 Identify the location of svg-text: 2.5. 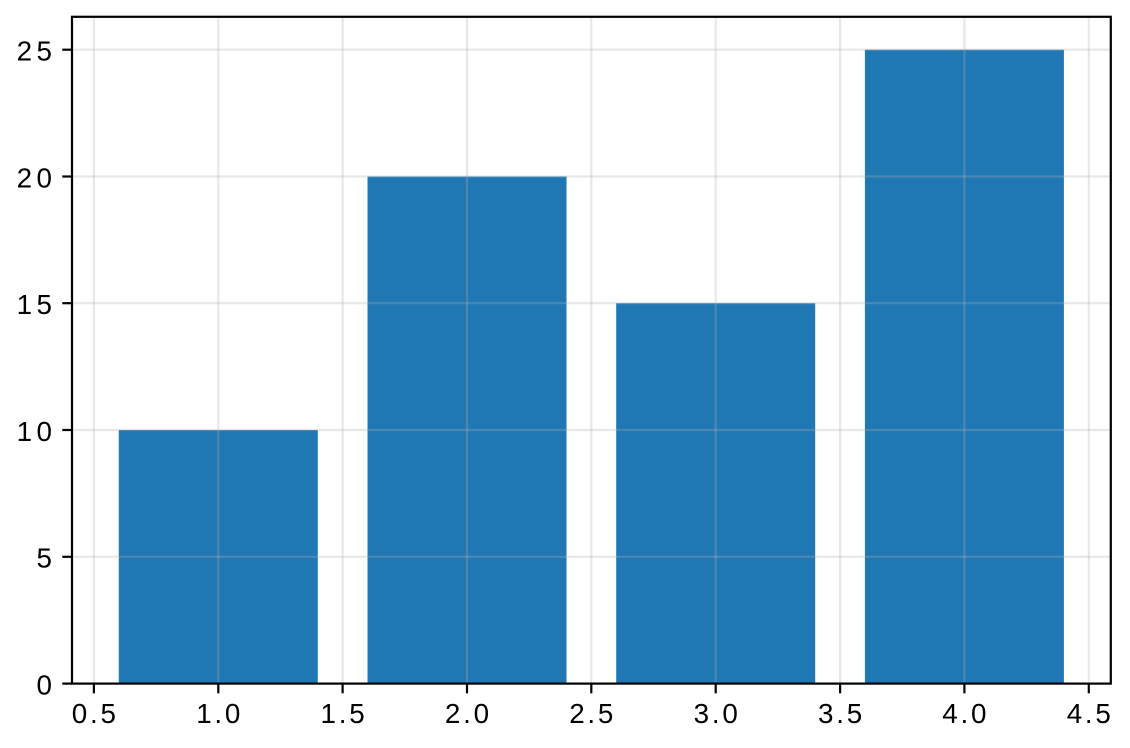
(591, 713).